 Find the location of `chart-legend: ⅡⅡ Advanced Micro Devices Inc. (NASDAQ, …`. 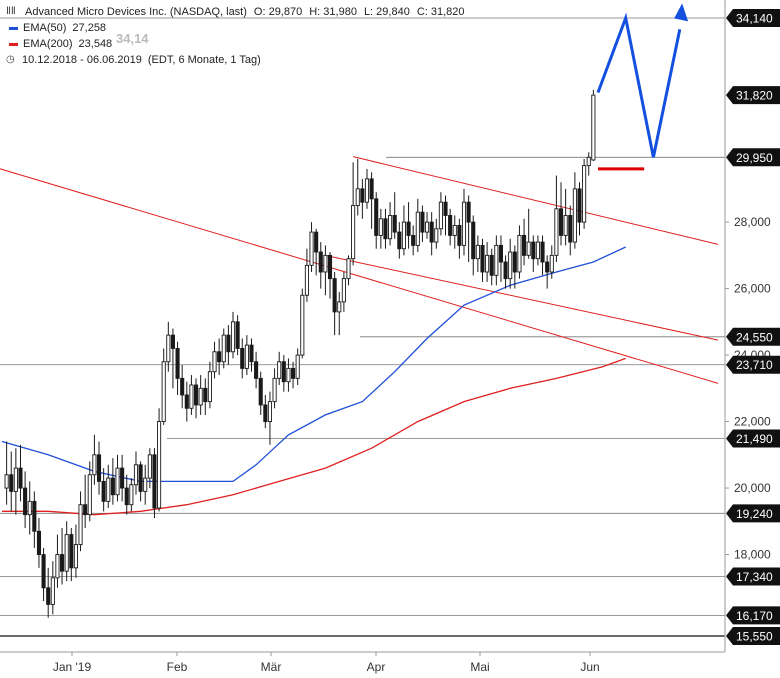

chart-legend: ⅡⅡ Advanced Micro Devices Inc. (NASDAQ, … is located at coordinates (239, 36).